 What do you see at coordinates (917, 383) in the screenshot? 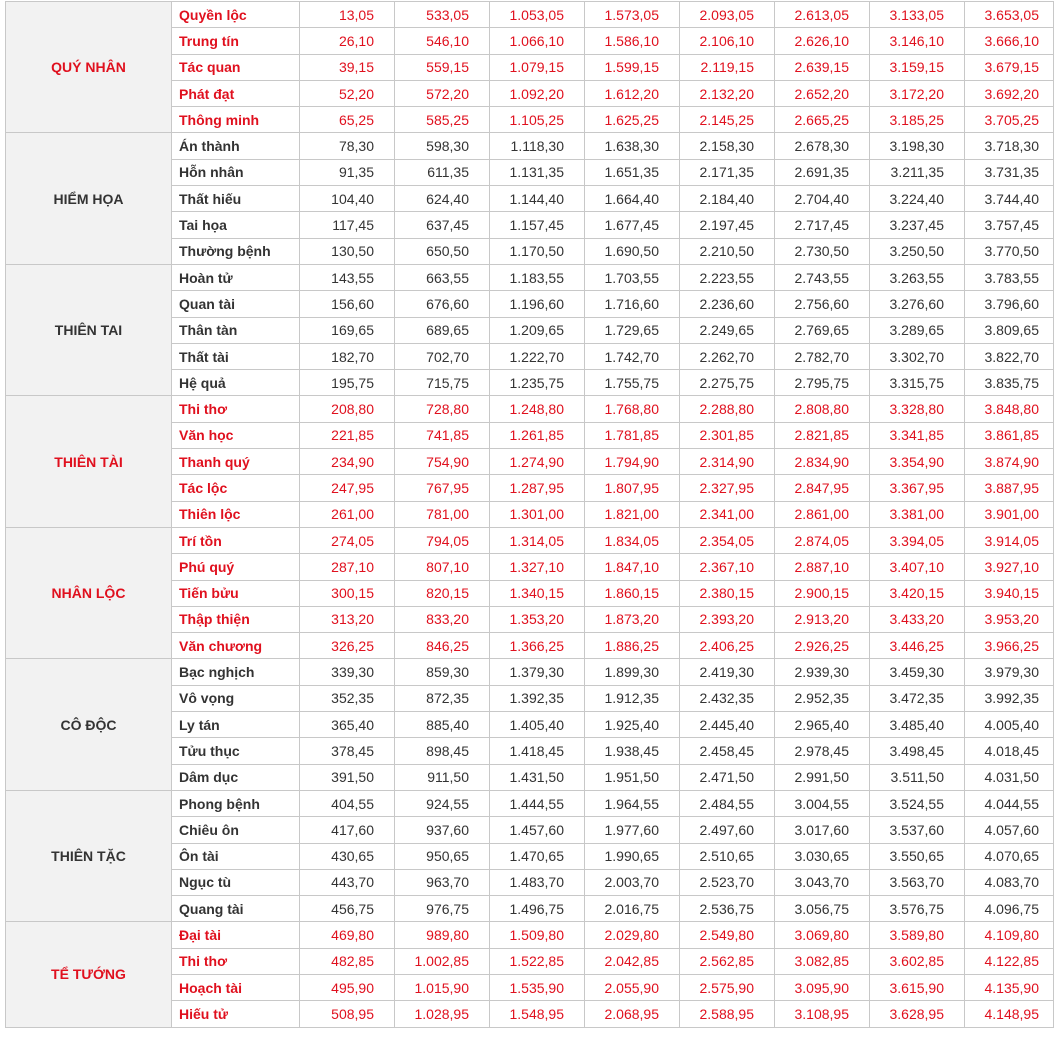
I see `value-cell: 3.315,75` at bounding box center [917, 383].